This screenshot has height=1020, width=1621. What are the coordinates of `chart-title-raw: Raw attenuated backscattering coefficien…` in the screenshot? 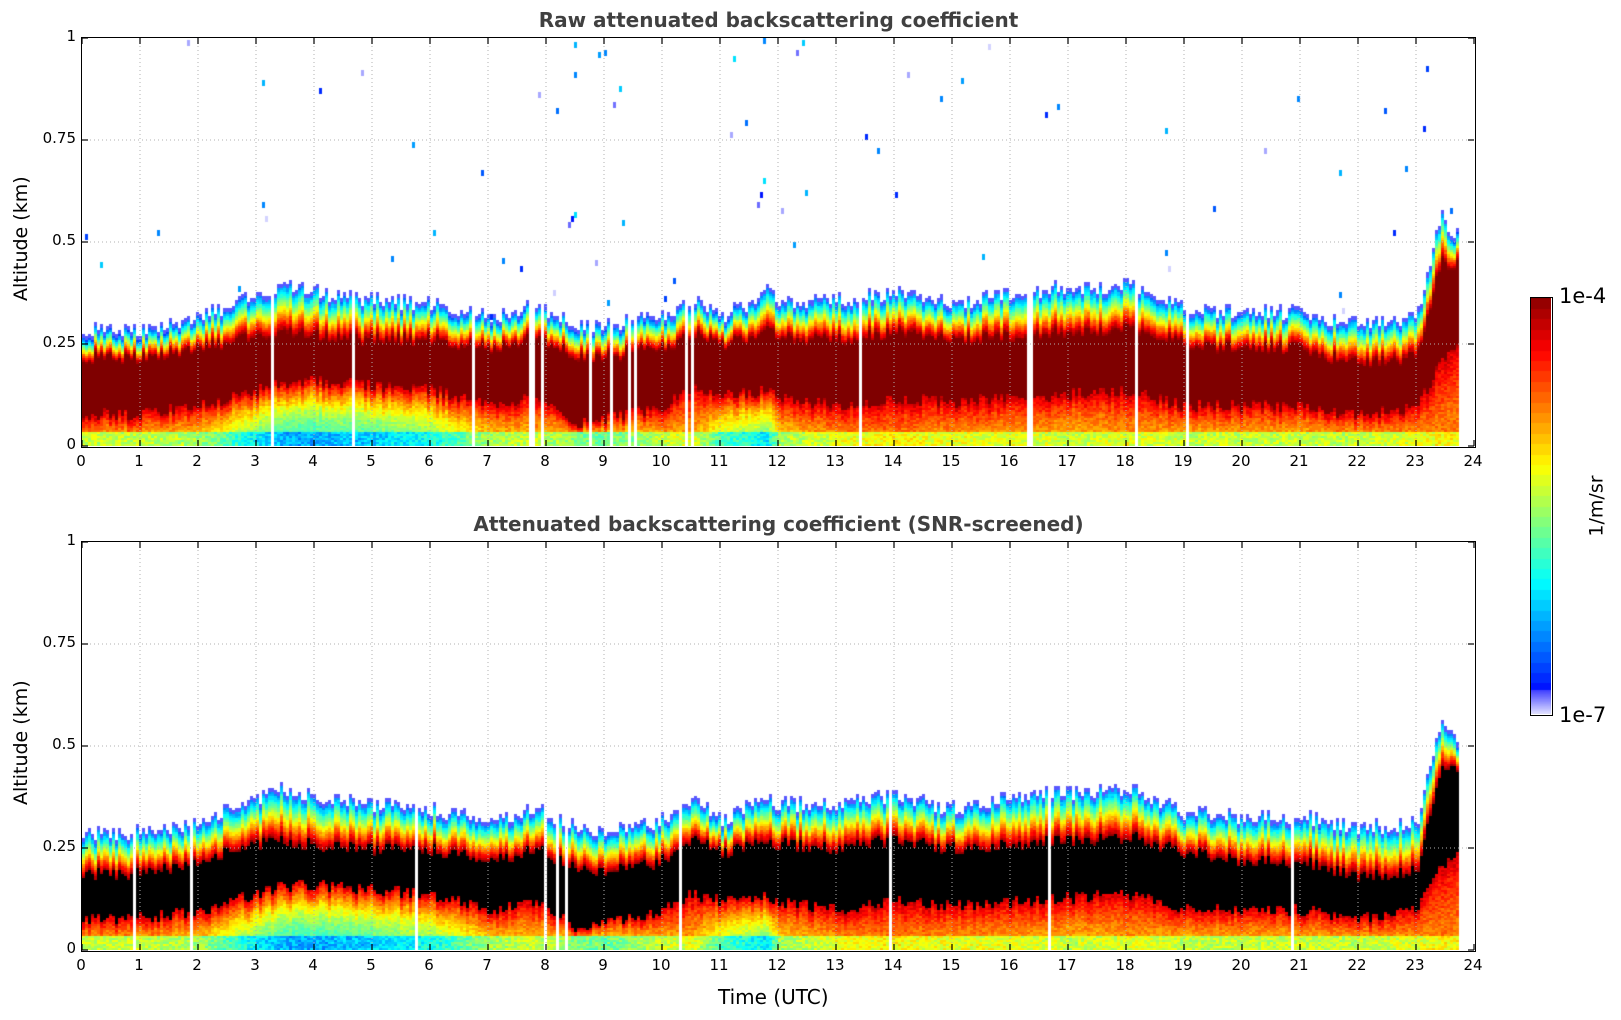 It's located at (778, 20).